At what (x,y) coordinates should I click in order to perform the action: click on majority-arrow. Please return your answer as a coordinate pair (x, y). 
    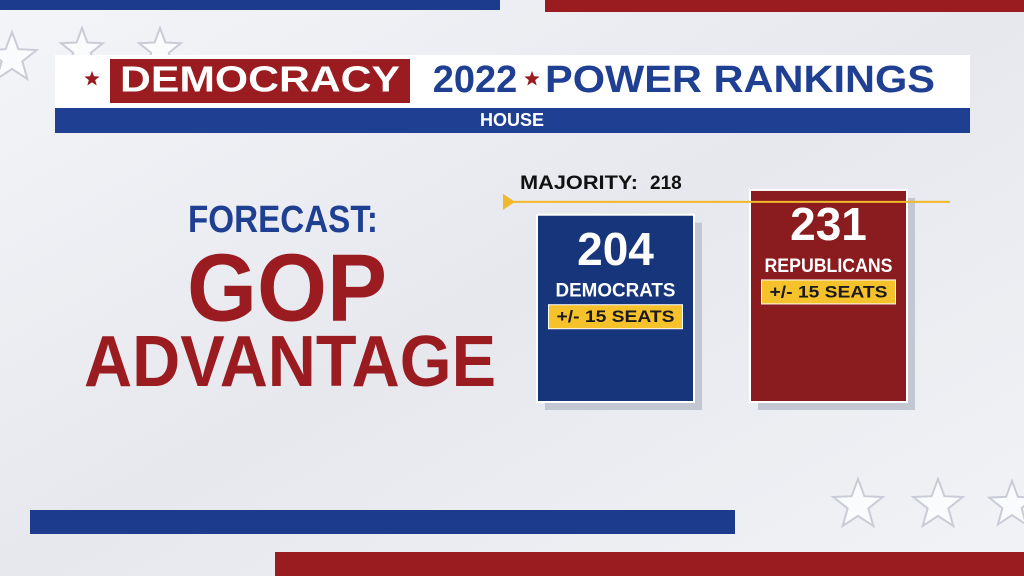
    Looking at the image, I should click on (509, 201).